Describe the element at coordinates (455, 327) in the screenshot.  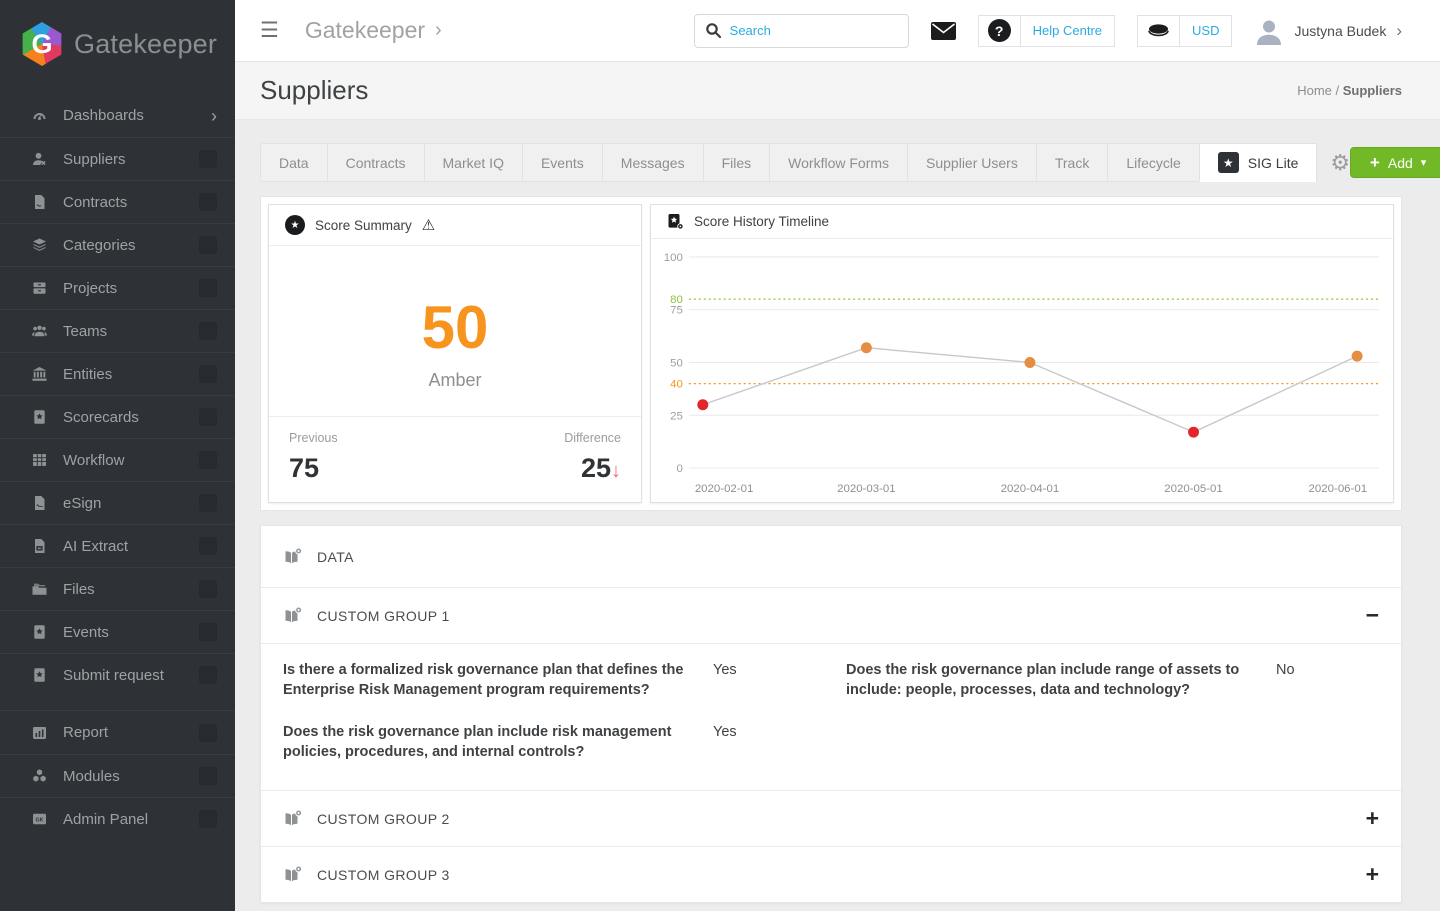
I see `current-score-value: 50` at that location.